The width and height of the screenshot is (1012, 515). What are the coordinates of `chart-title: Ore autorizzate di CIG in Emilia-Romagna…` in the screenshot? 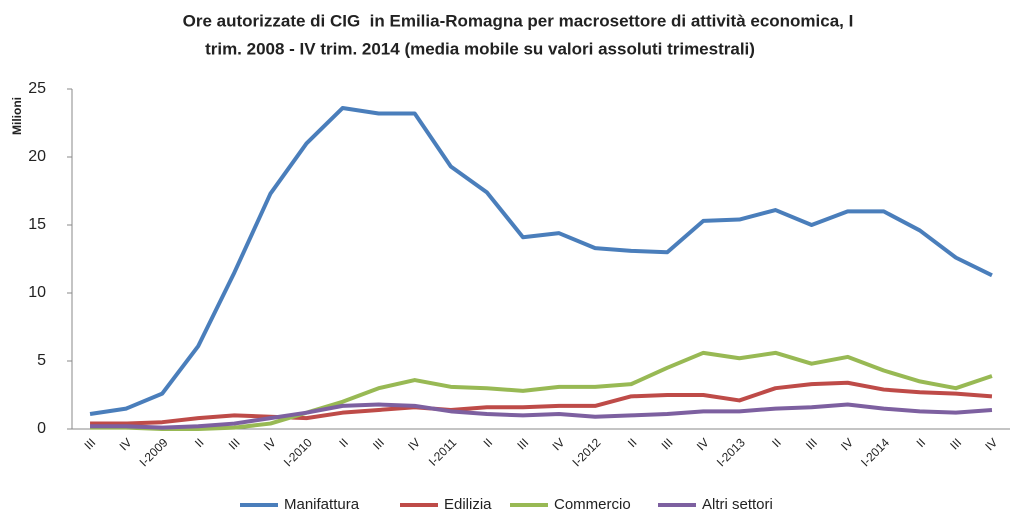 It's located at (518, 20).